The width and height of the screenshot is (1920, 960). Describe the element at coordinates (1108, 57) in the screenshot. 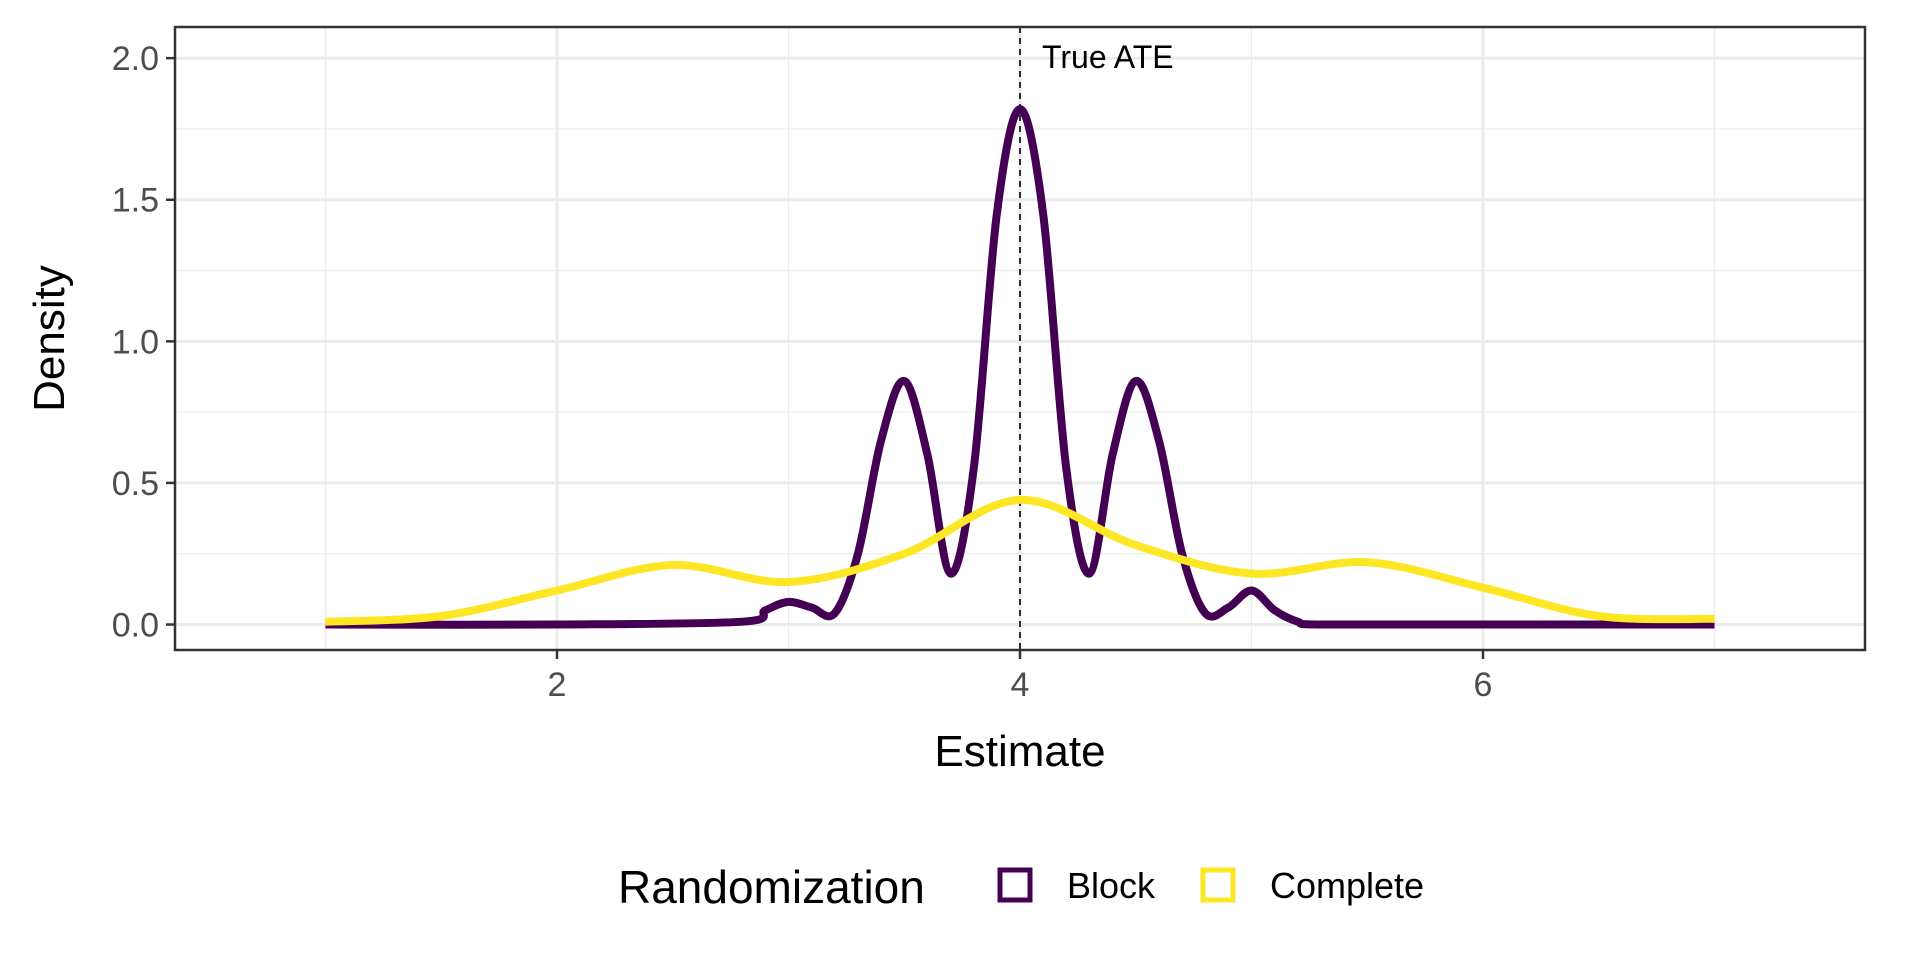

I see `true-ate-annotation: True ATE` at that location.